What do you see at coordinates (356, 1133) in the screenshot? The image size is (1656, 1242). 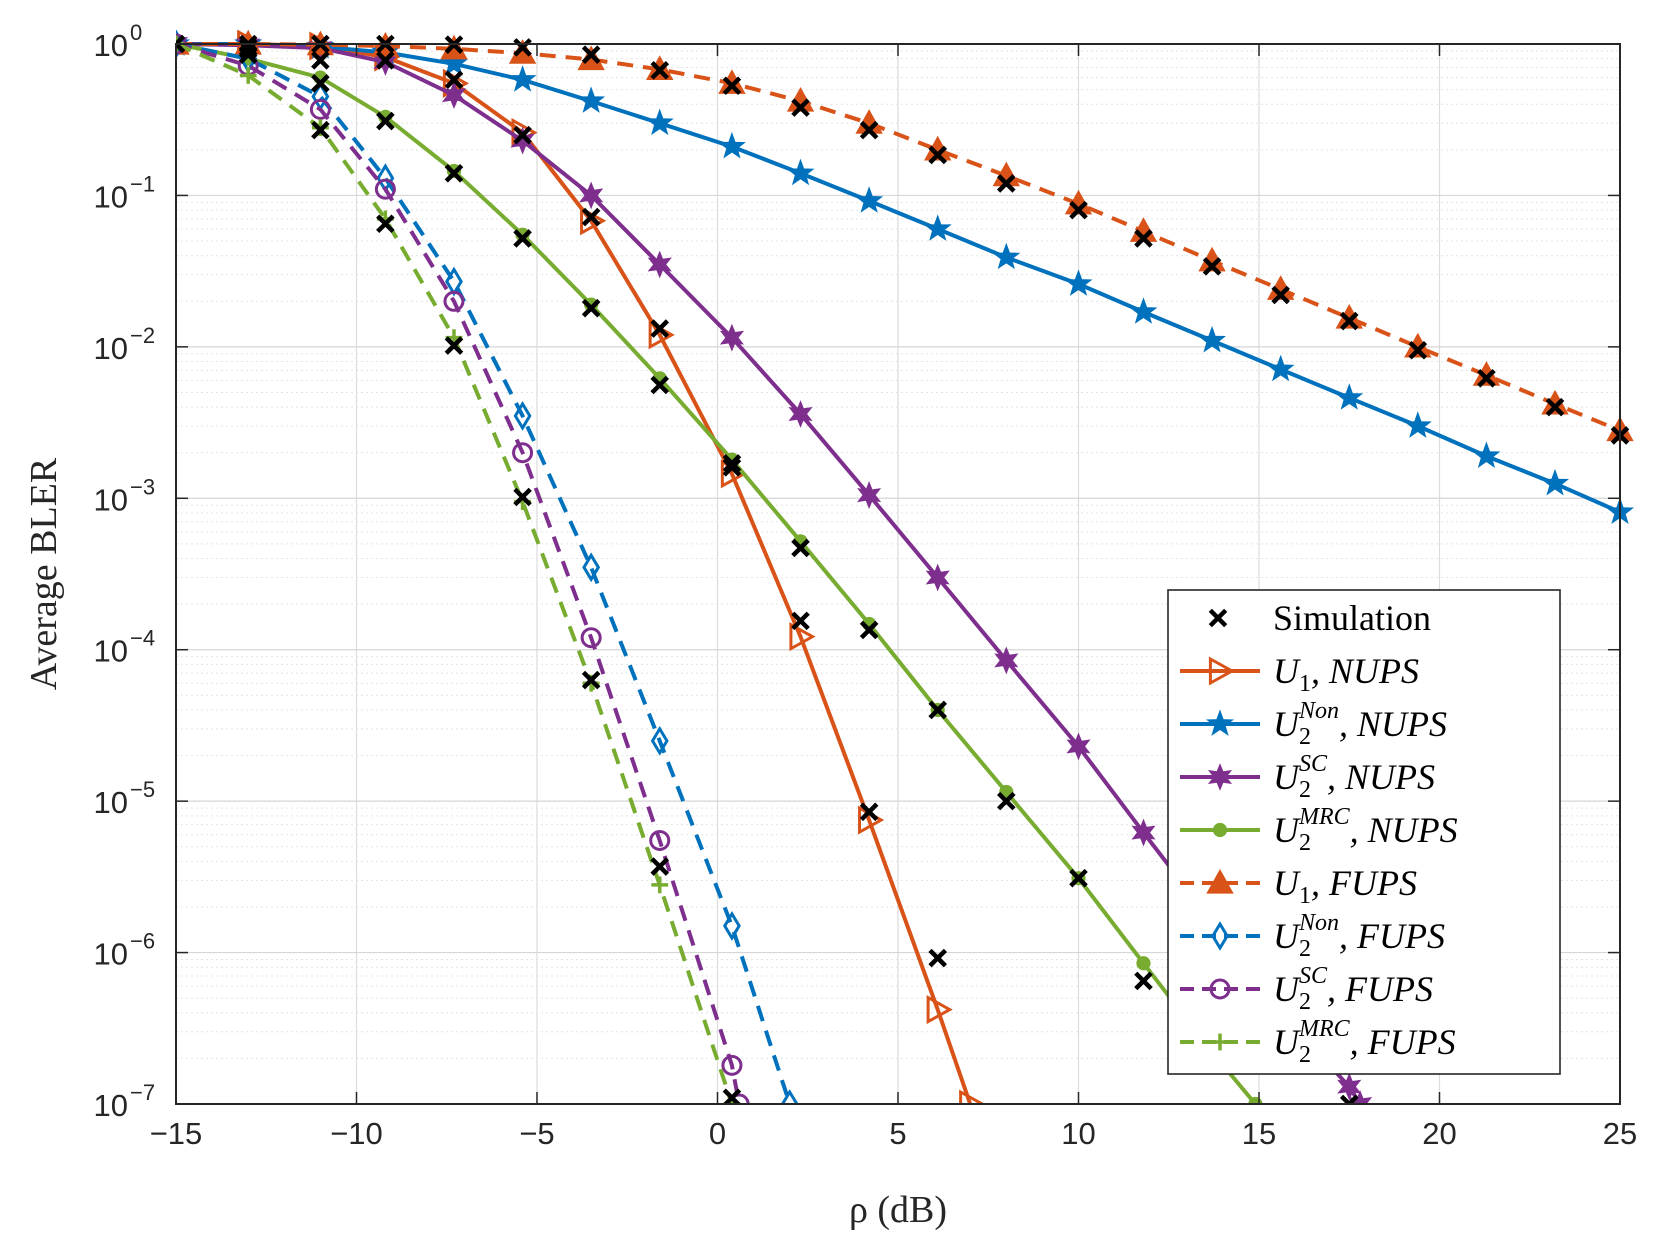 I see `x-tick-label: −10` at bounding box center [356, 1133].